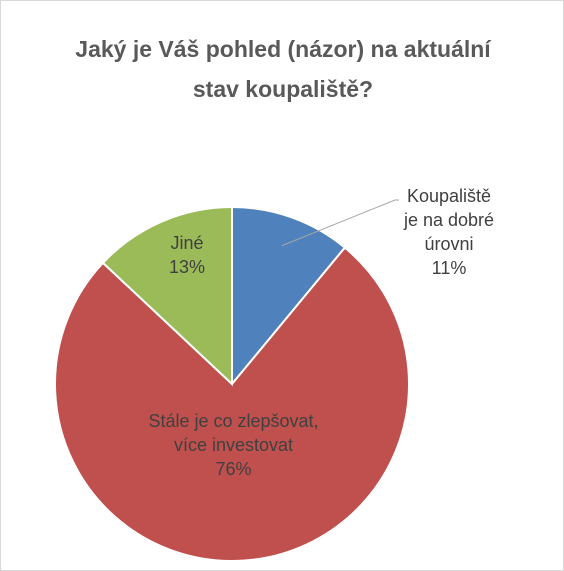 The width and height of the screenshot is (564, 571). I want to click on data-label: Koupaliště je na dobré úrovni 11%, so click(449, 232).